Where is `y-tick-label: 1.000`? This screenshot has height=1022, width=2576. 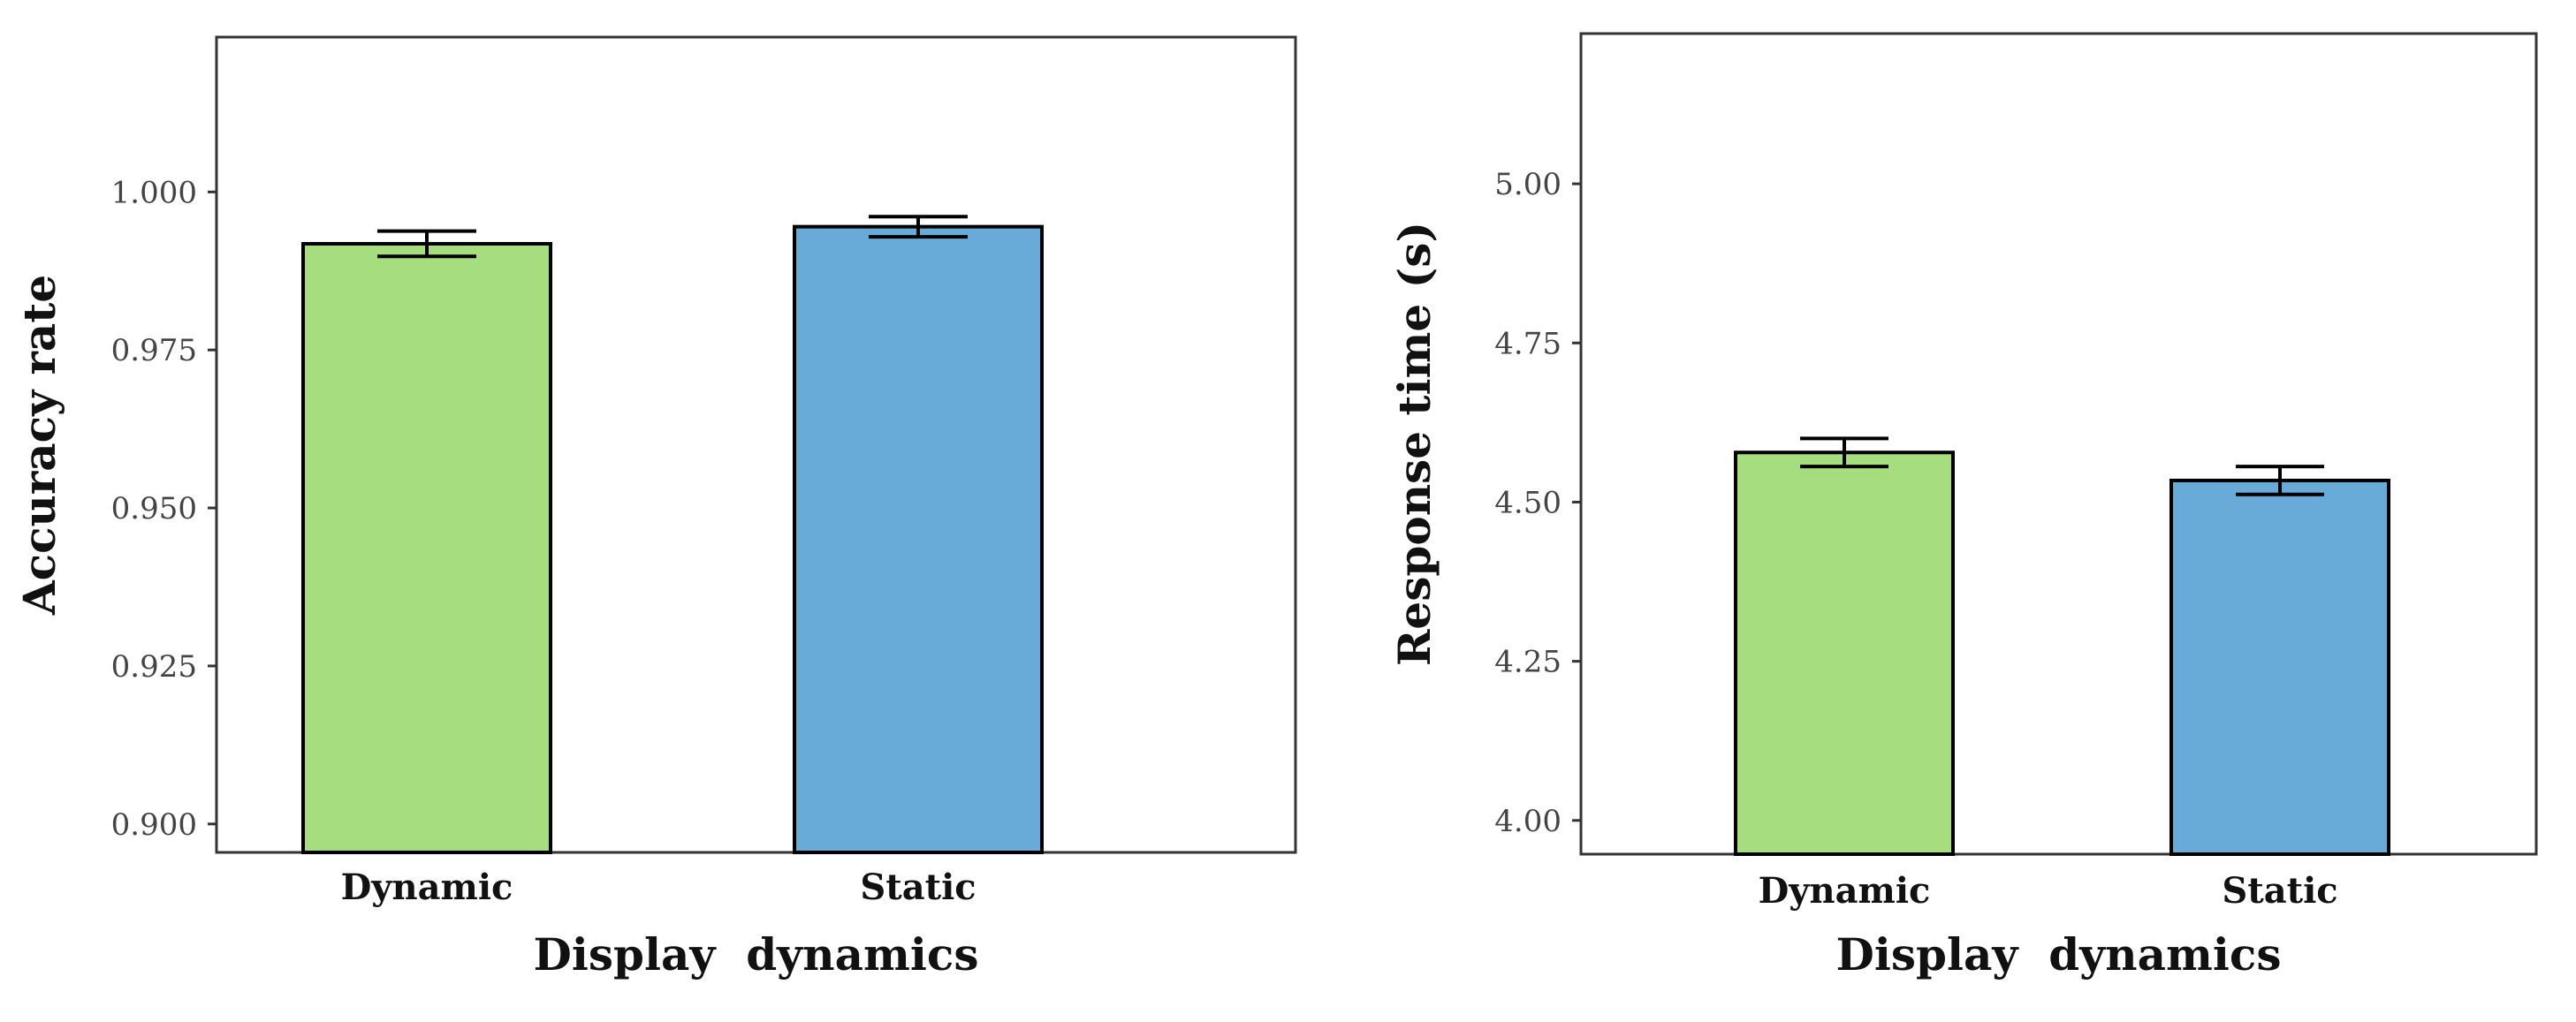 y-tick-label: 1.000 is located at coordinates (154, 192).